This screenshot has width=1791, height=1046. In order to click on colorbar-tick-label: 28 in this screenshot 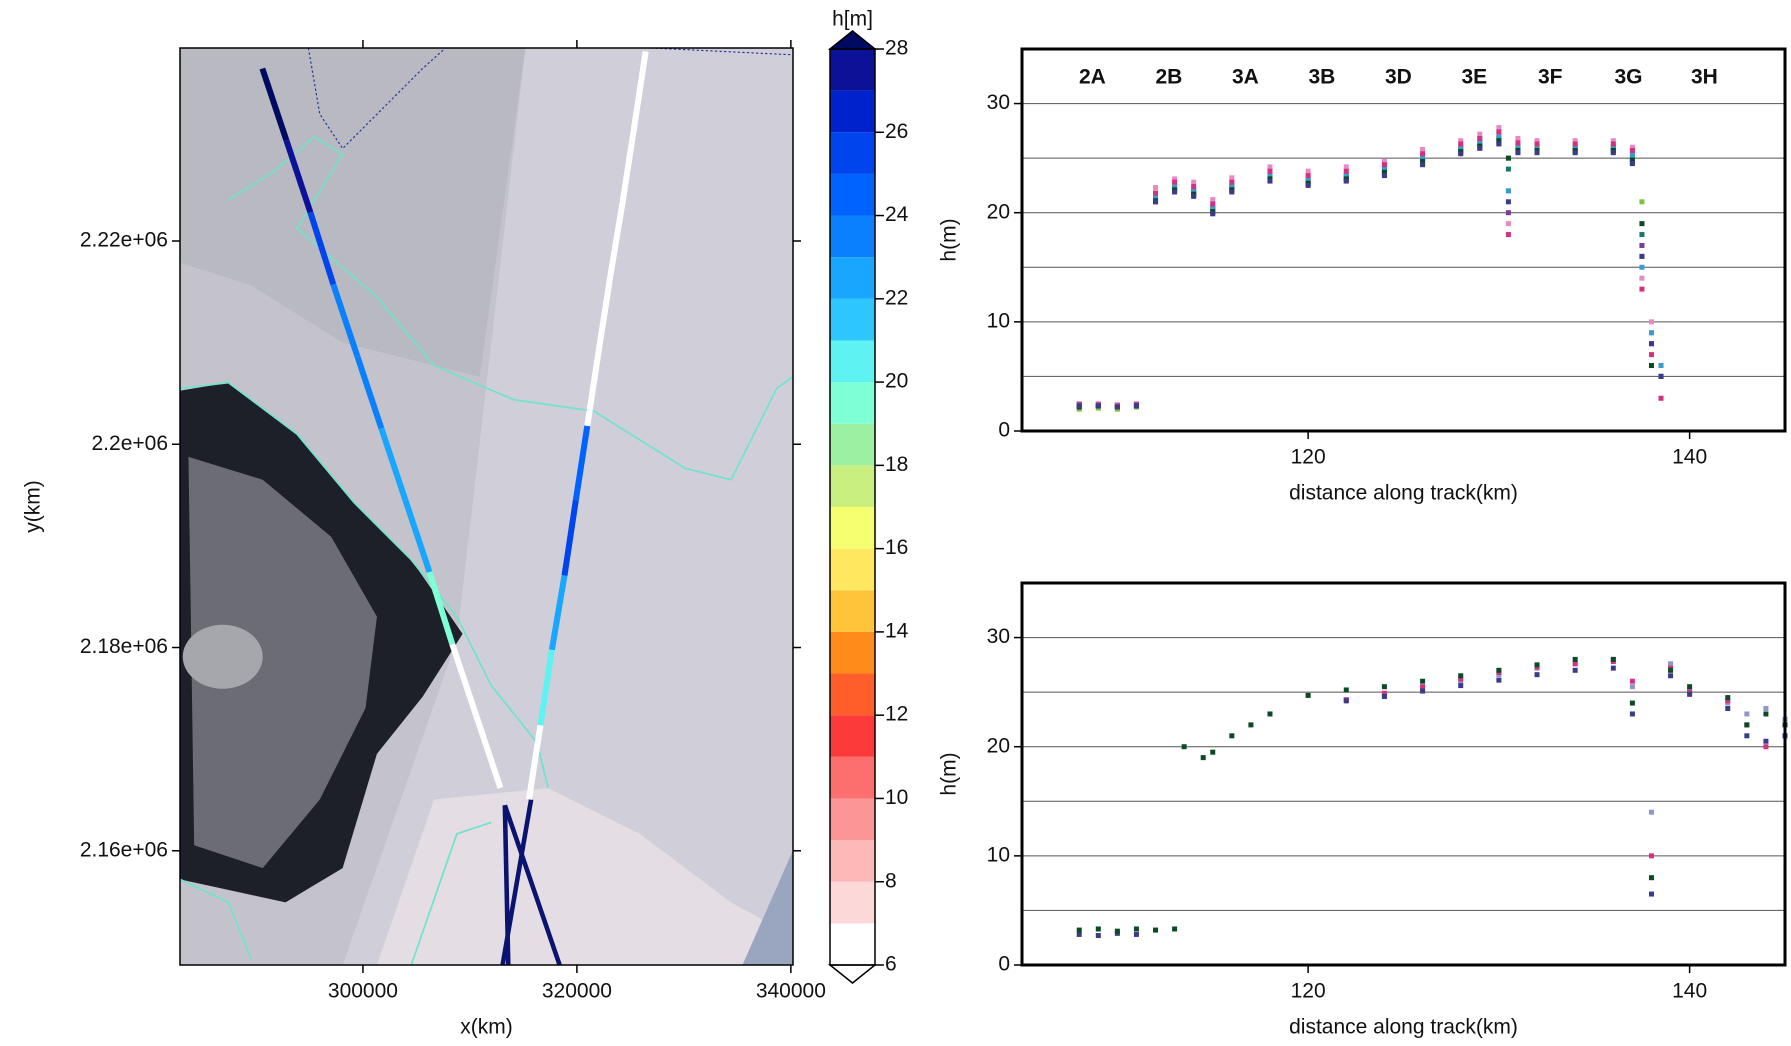, I will do `click(896, 48)`.